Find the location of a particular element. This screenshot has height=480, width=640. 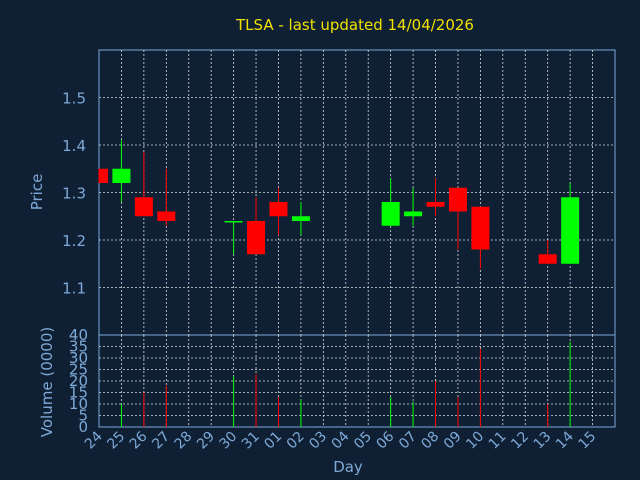

x-tick-label: 05 is located at coordinates (363, 441).